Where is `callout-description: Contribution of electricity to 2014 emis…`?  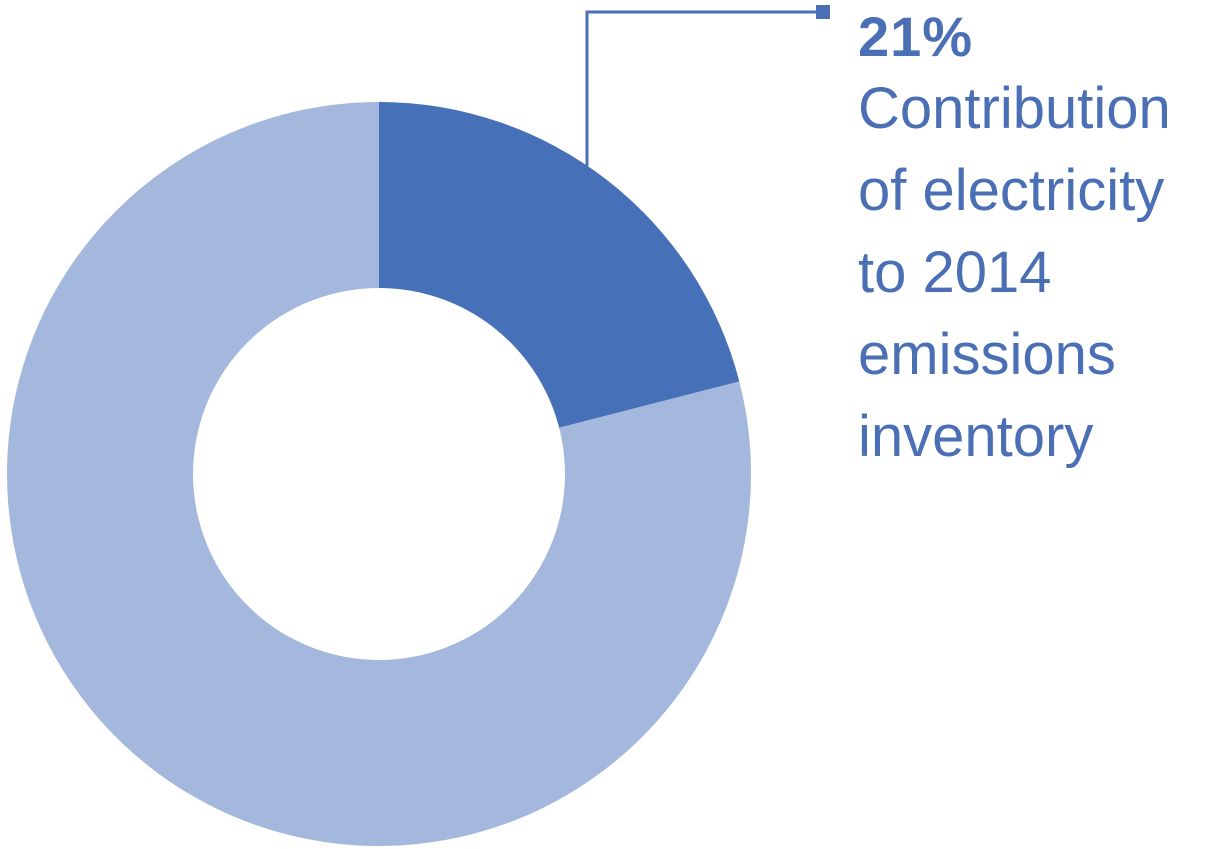 callout-description: Contribution of electricity to 2014 emis… is located at coordinates (1014, 272).